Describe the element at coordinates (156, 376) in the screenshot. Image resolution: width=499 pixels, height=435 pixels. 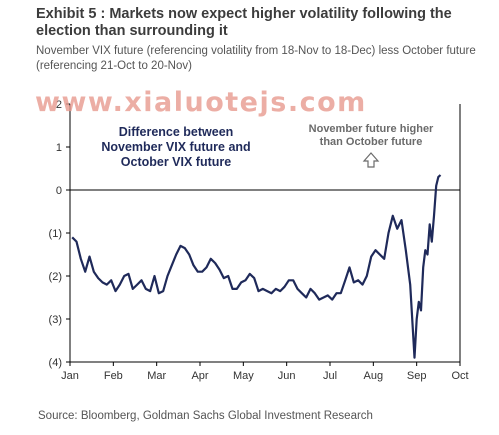
I see `x-tick-label: Mar` at that location.